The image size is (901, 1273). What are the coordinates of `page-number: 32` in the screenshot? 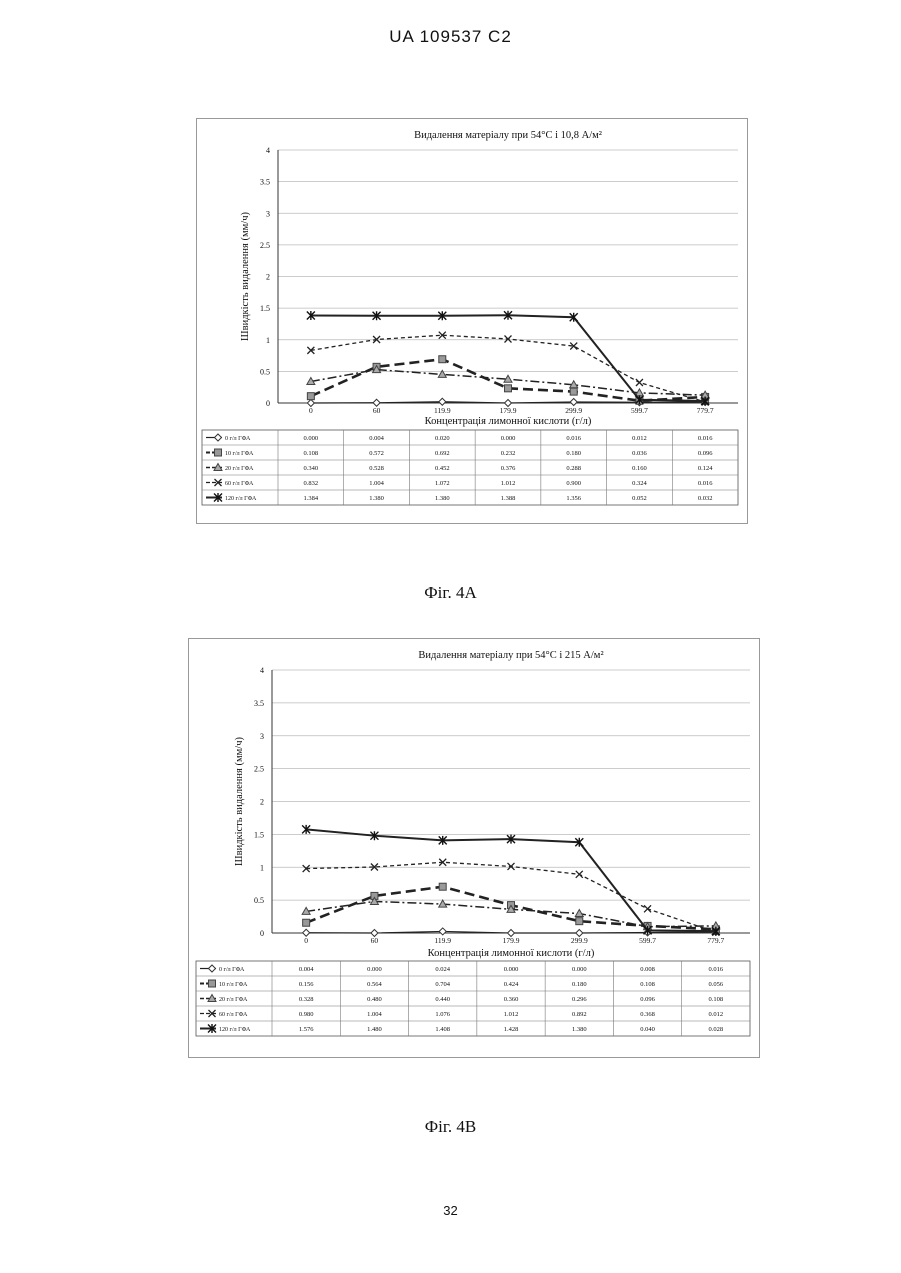 It's located at (450, 1210).